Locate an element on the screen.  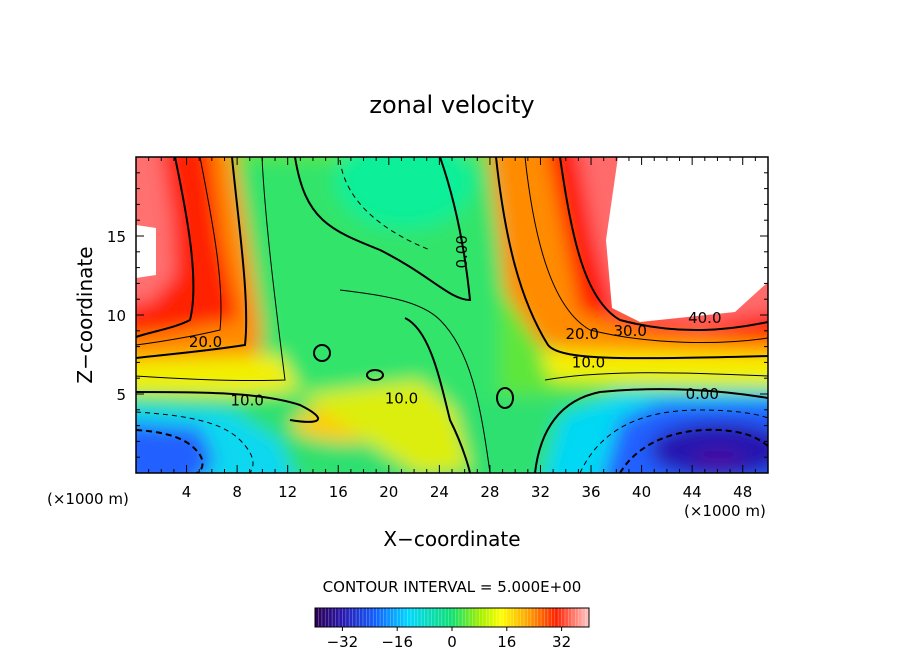
x-tick-label-5: 24 is located at coordinates (439, 492).